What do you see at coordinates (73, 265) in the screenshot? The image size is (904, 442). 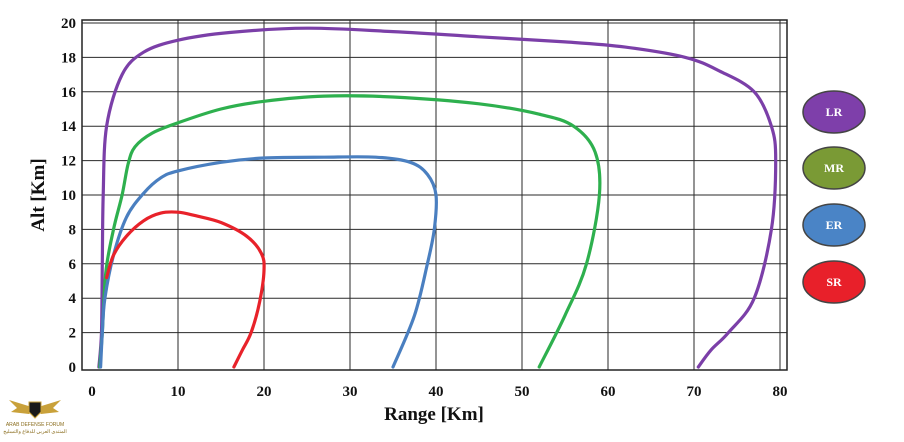 I see `y-tick-label: 6` at bounding box center [73, 265].